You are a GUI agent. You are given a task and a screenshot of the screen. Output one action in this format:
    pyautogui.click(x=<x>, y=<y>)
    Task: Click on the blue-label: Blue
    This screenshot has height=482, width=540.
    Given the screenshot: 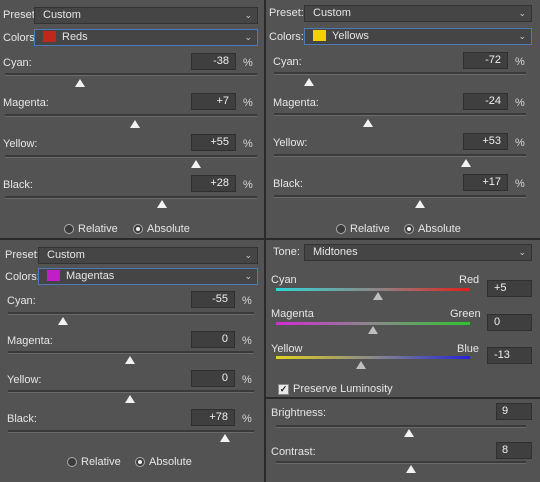 What is the action you would take?
    pyautogui.click(x=468, y=349)
    